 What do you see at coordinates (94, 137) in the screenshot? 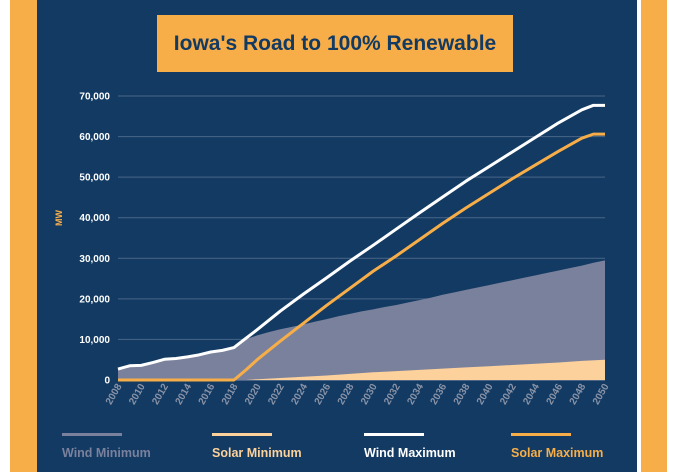
I see `y-tick-label: 60,000` at bounding box center [94, 137].